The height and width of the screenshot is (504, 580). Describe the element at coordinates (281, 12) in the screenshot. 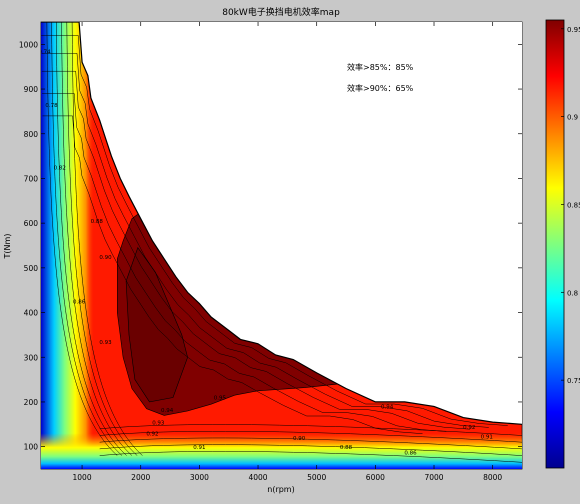

I see `chart-title: 80kW电子换挡电机效率map` at that location.